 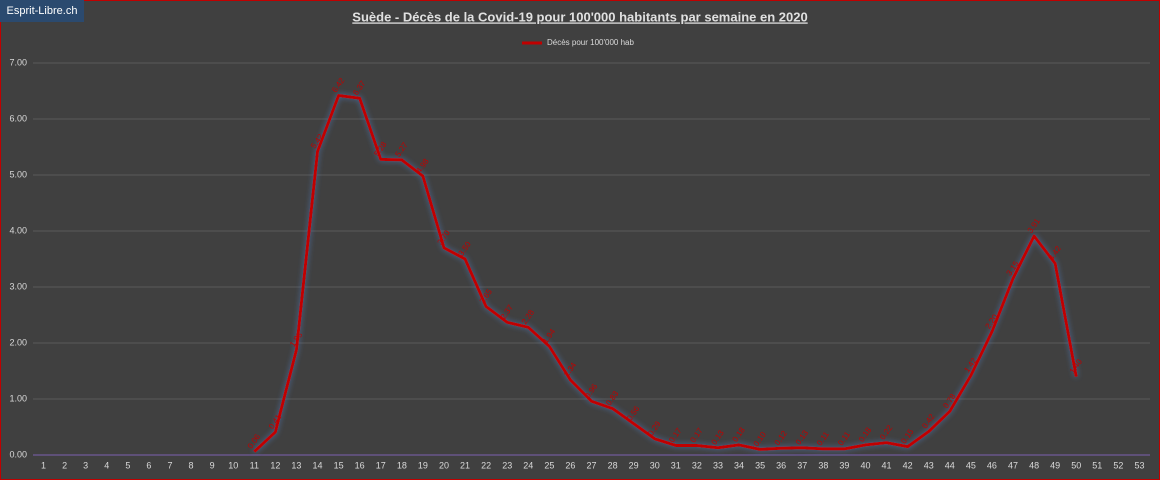 I want to click on x-tick-label: 30, so click(x=655, y=465).